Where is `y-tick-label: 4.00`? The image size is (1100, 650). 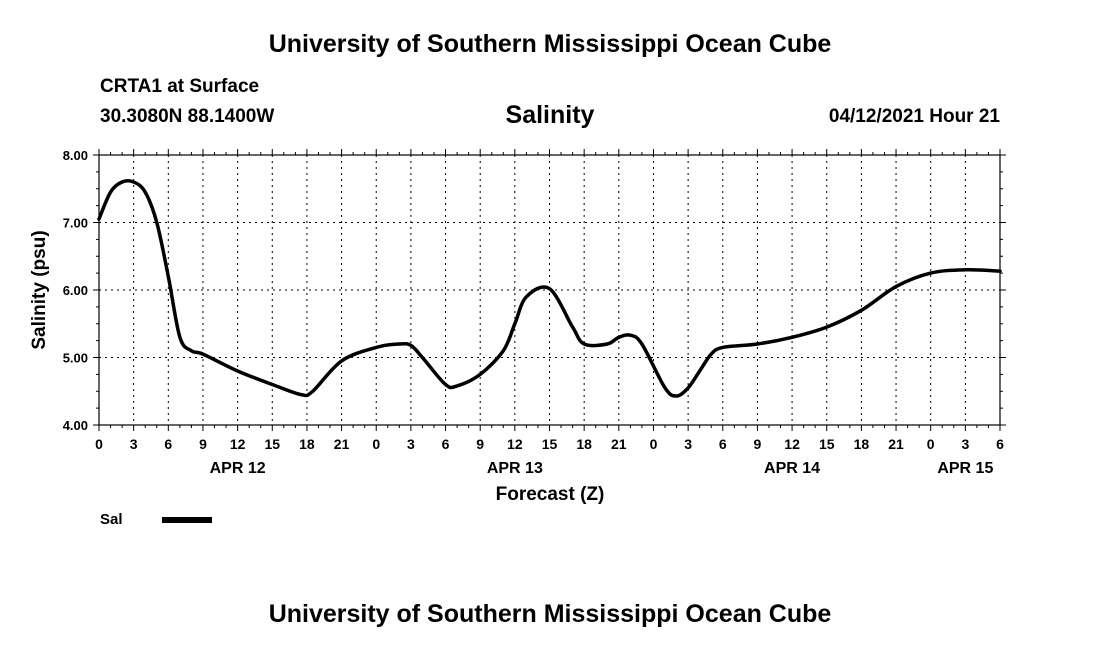 y-tick-label: 4.00 is located at coordinates (75, 425).